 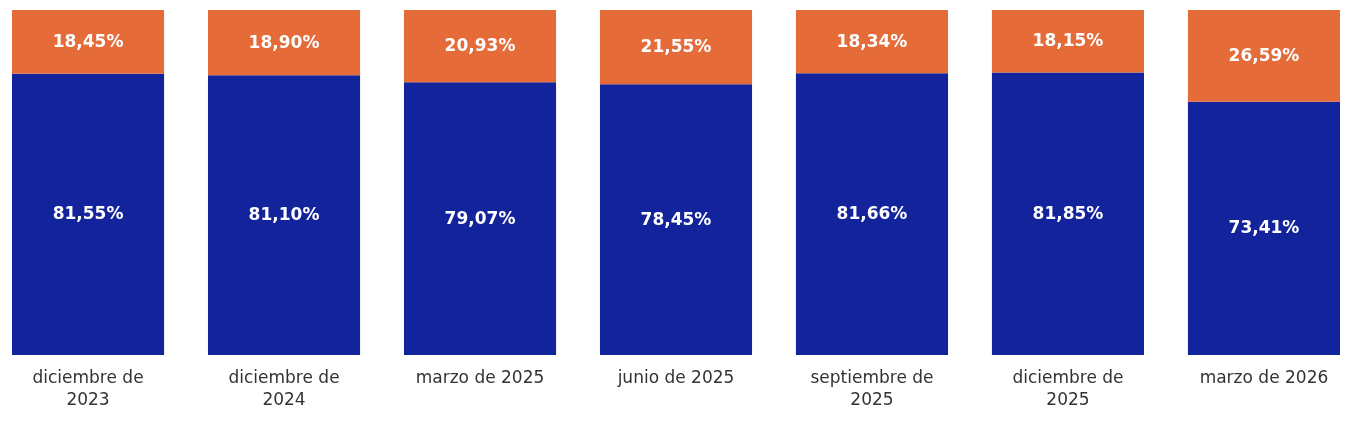 What do you see at coordinates (1264, 376) in the screenshot?
I see `x-tick-label: marzo de 2026` at bounding box center [1264, 376].